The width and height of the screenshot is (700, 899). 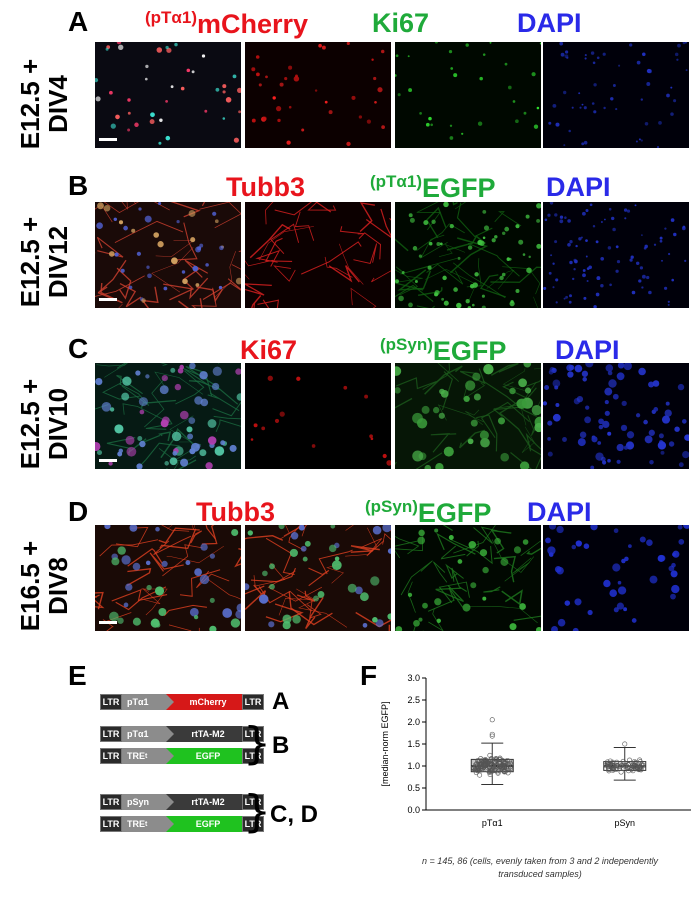 What do you see at coordinates (30, 262) in the screenshot?
I see `row-label-b-line1: E12.5 +` at bounding box center [30, 262].